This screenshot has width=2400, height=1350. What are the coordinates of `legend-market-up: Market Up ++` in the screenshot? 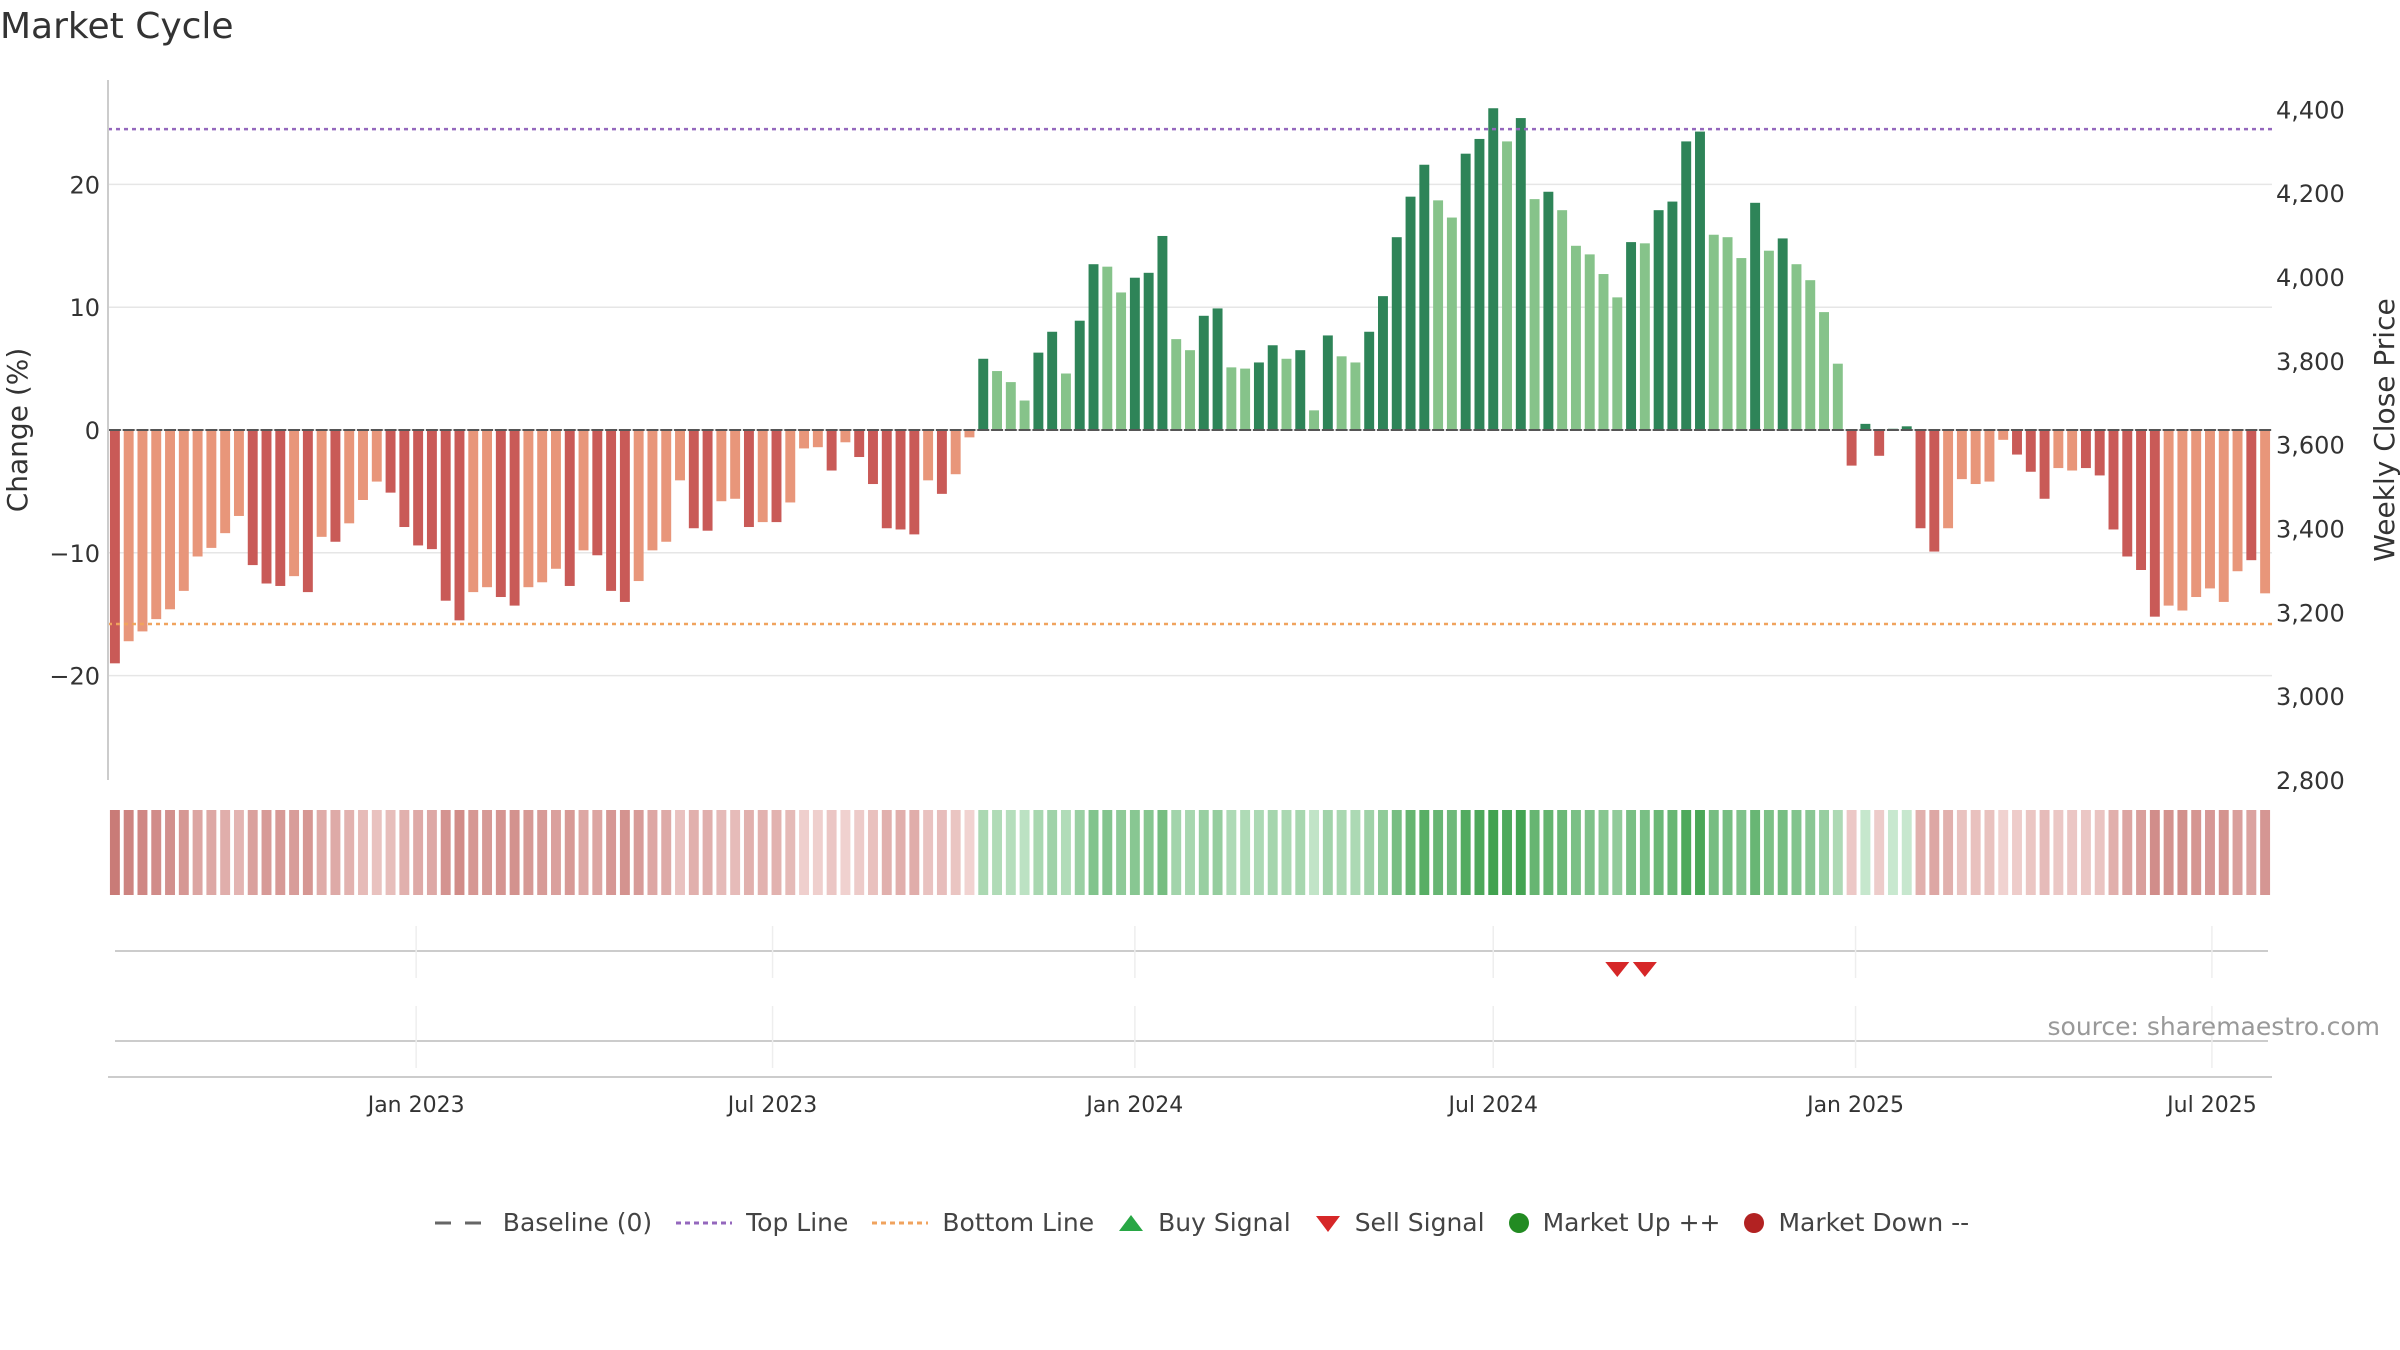 It's located at (1613, 1222).